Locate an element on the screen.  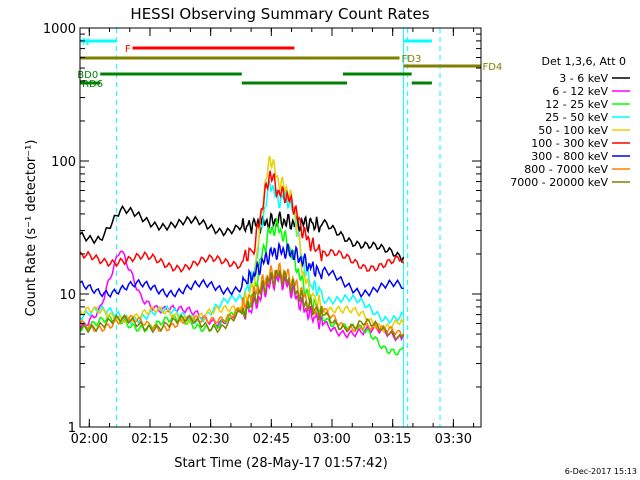
legend-label: 3 - 6 keV is located at coordinates (583, 78).